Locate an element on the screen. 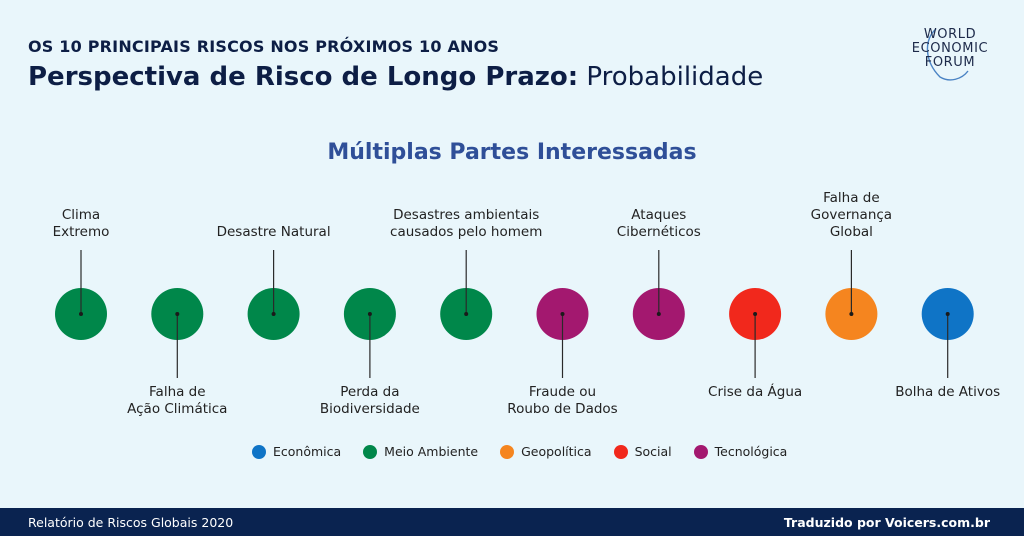 This screenshot has width=1024, height=536. legend-item: Meio Ambiente is located at coordinates (420, 451).